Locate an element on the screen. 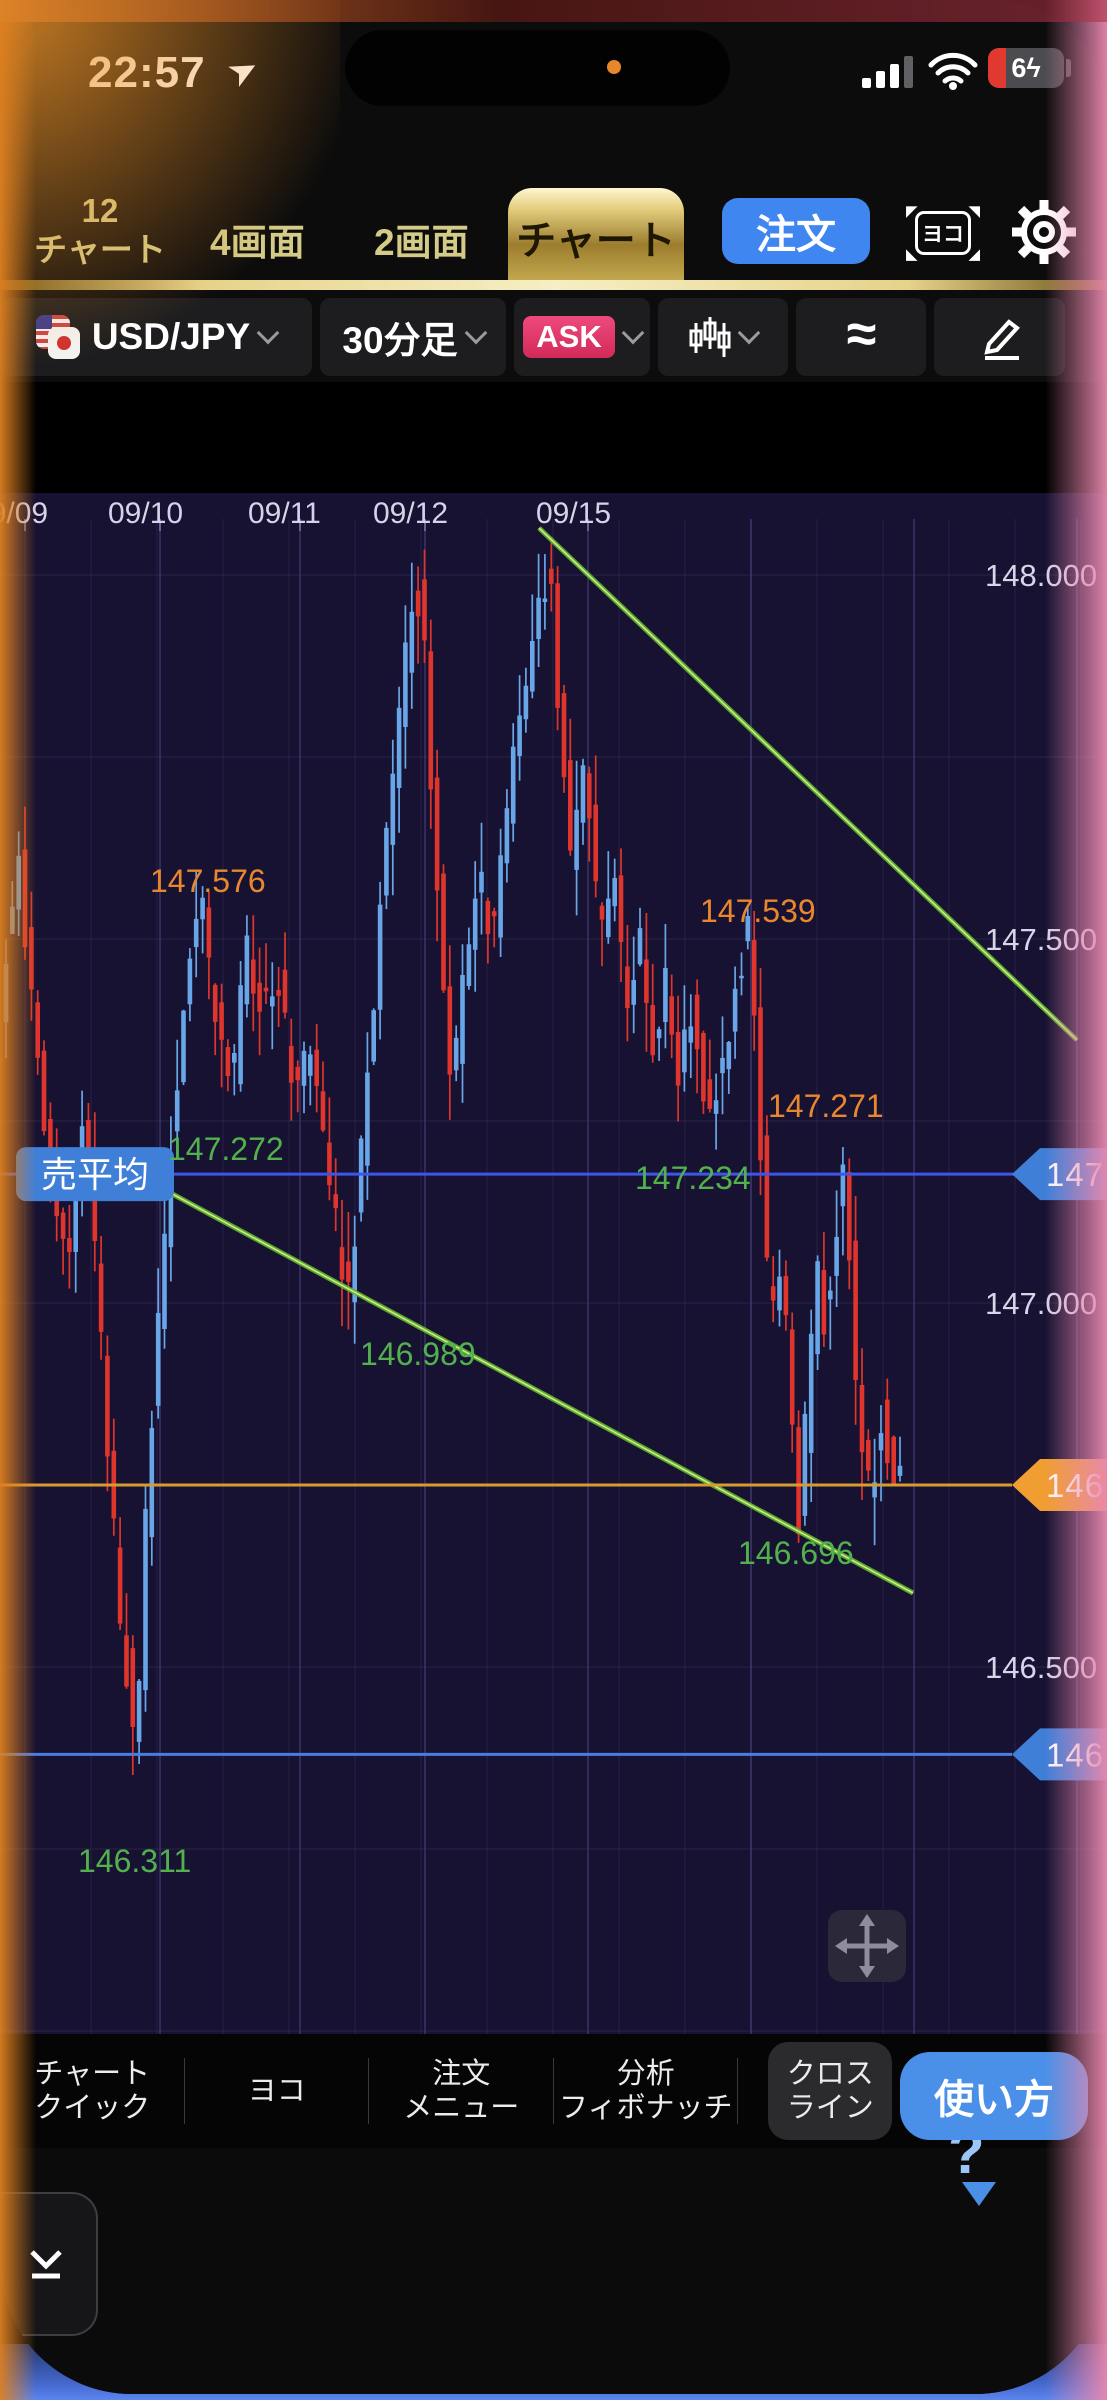 The image size is (1107, 2400). order-button: 注文 is located at coordinates (796, 231).